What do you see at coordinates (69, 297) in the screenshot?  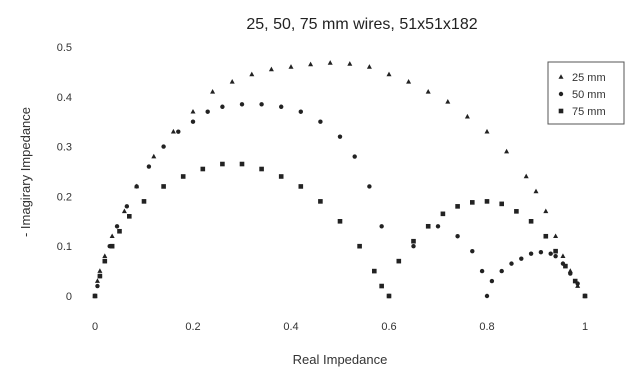 I see `y-tick-label: 0` at bounding box center [69, 297].